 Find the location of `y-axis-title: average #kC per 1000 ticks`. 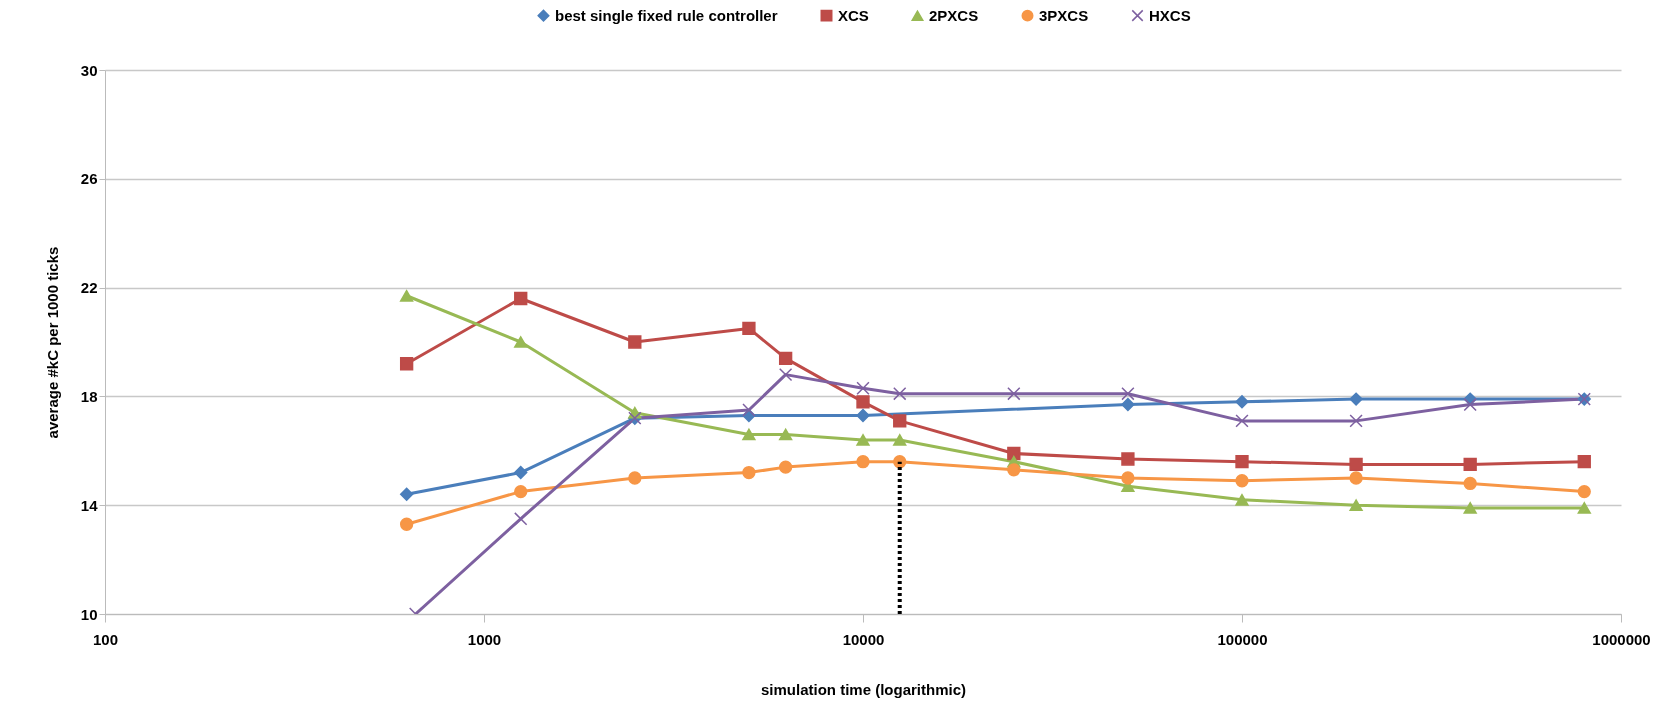

y-axis-title: average #kC per 1000 ticks is located at coordinates (52, 342).